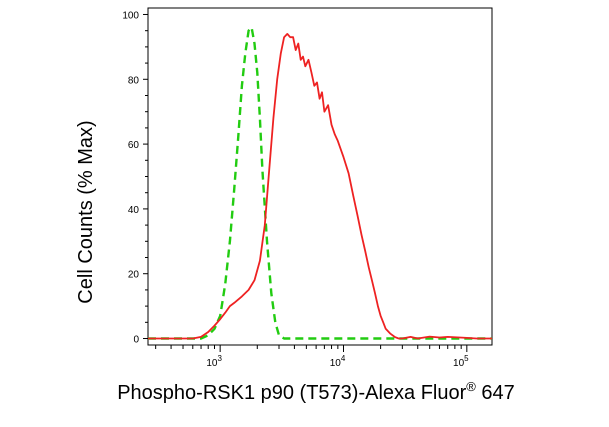 The width and height of the screenshot is (609, 427). I want to click on x-axis-label-suffix: 647, so click(495, 393).